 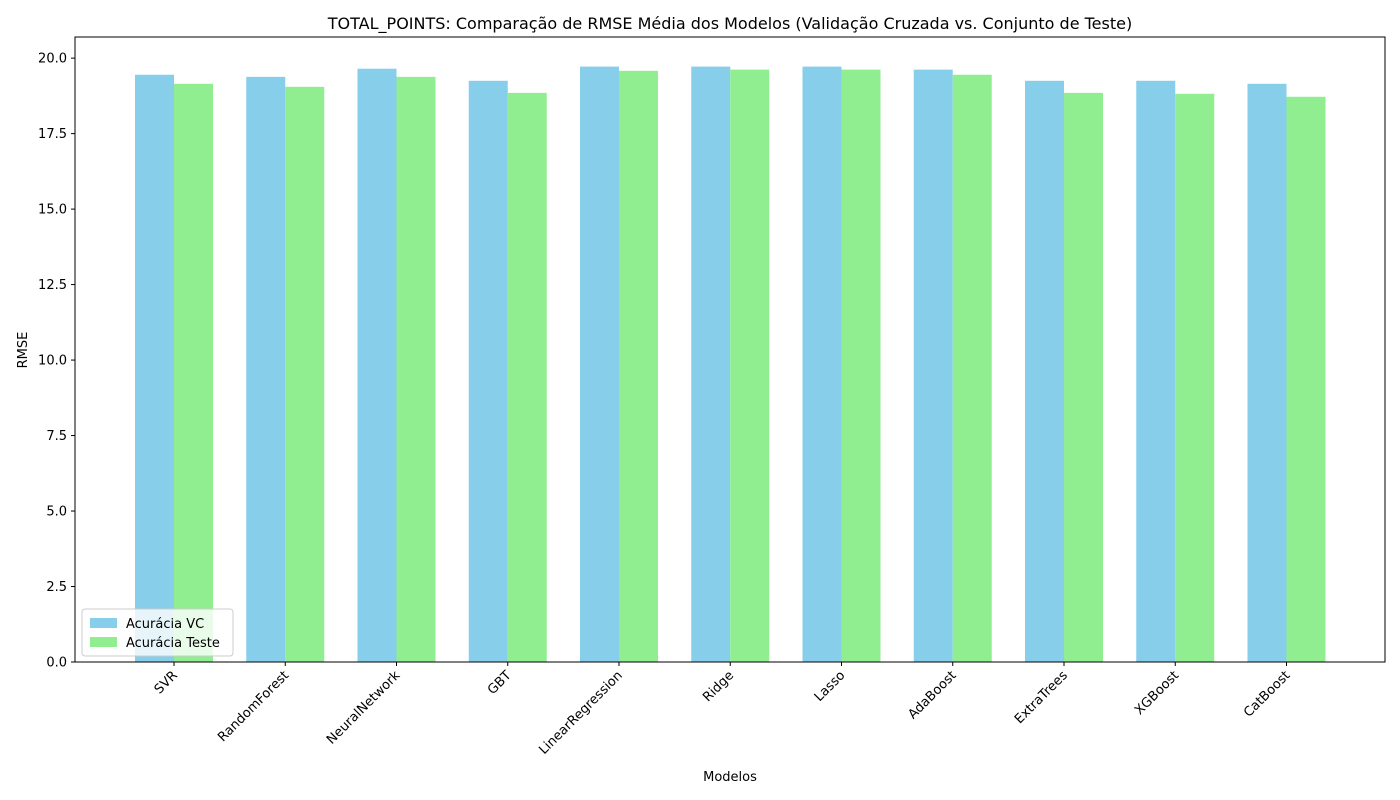 I want to click on x-tick-label: RandomForest, so click(x=253, y=706).